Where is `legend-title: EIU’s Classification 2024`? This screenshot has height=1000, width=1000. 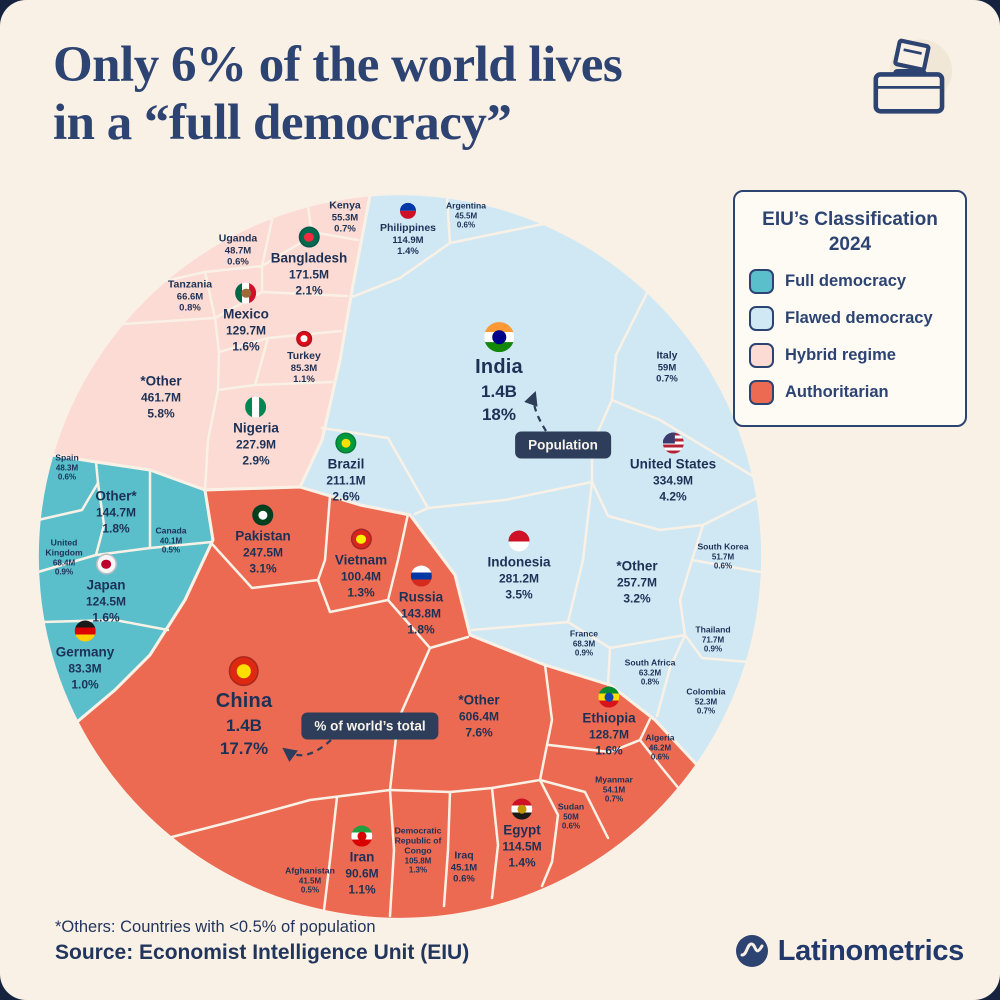 legend-title: EIU’s Classification 2024 is located at coordinates (850, 232).